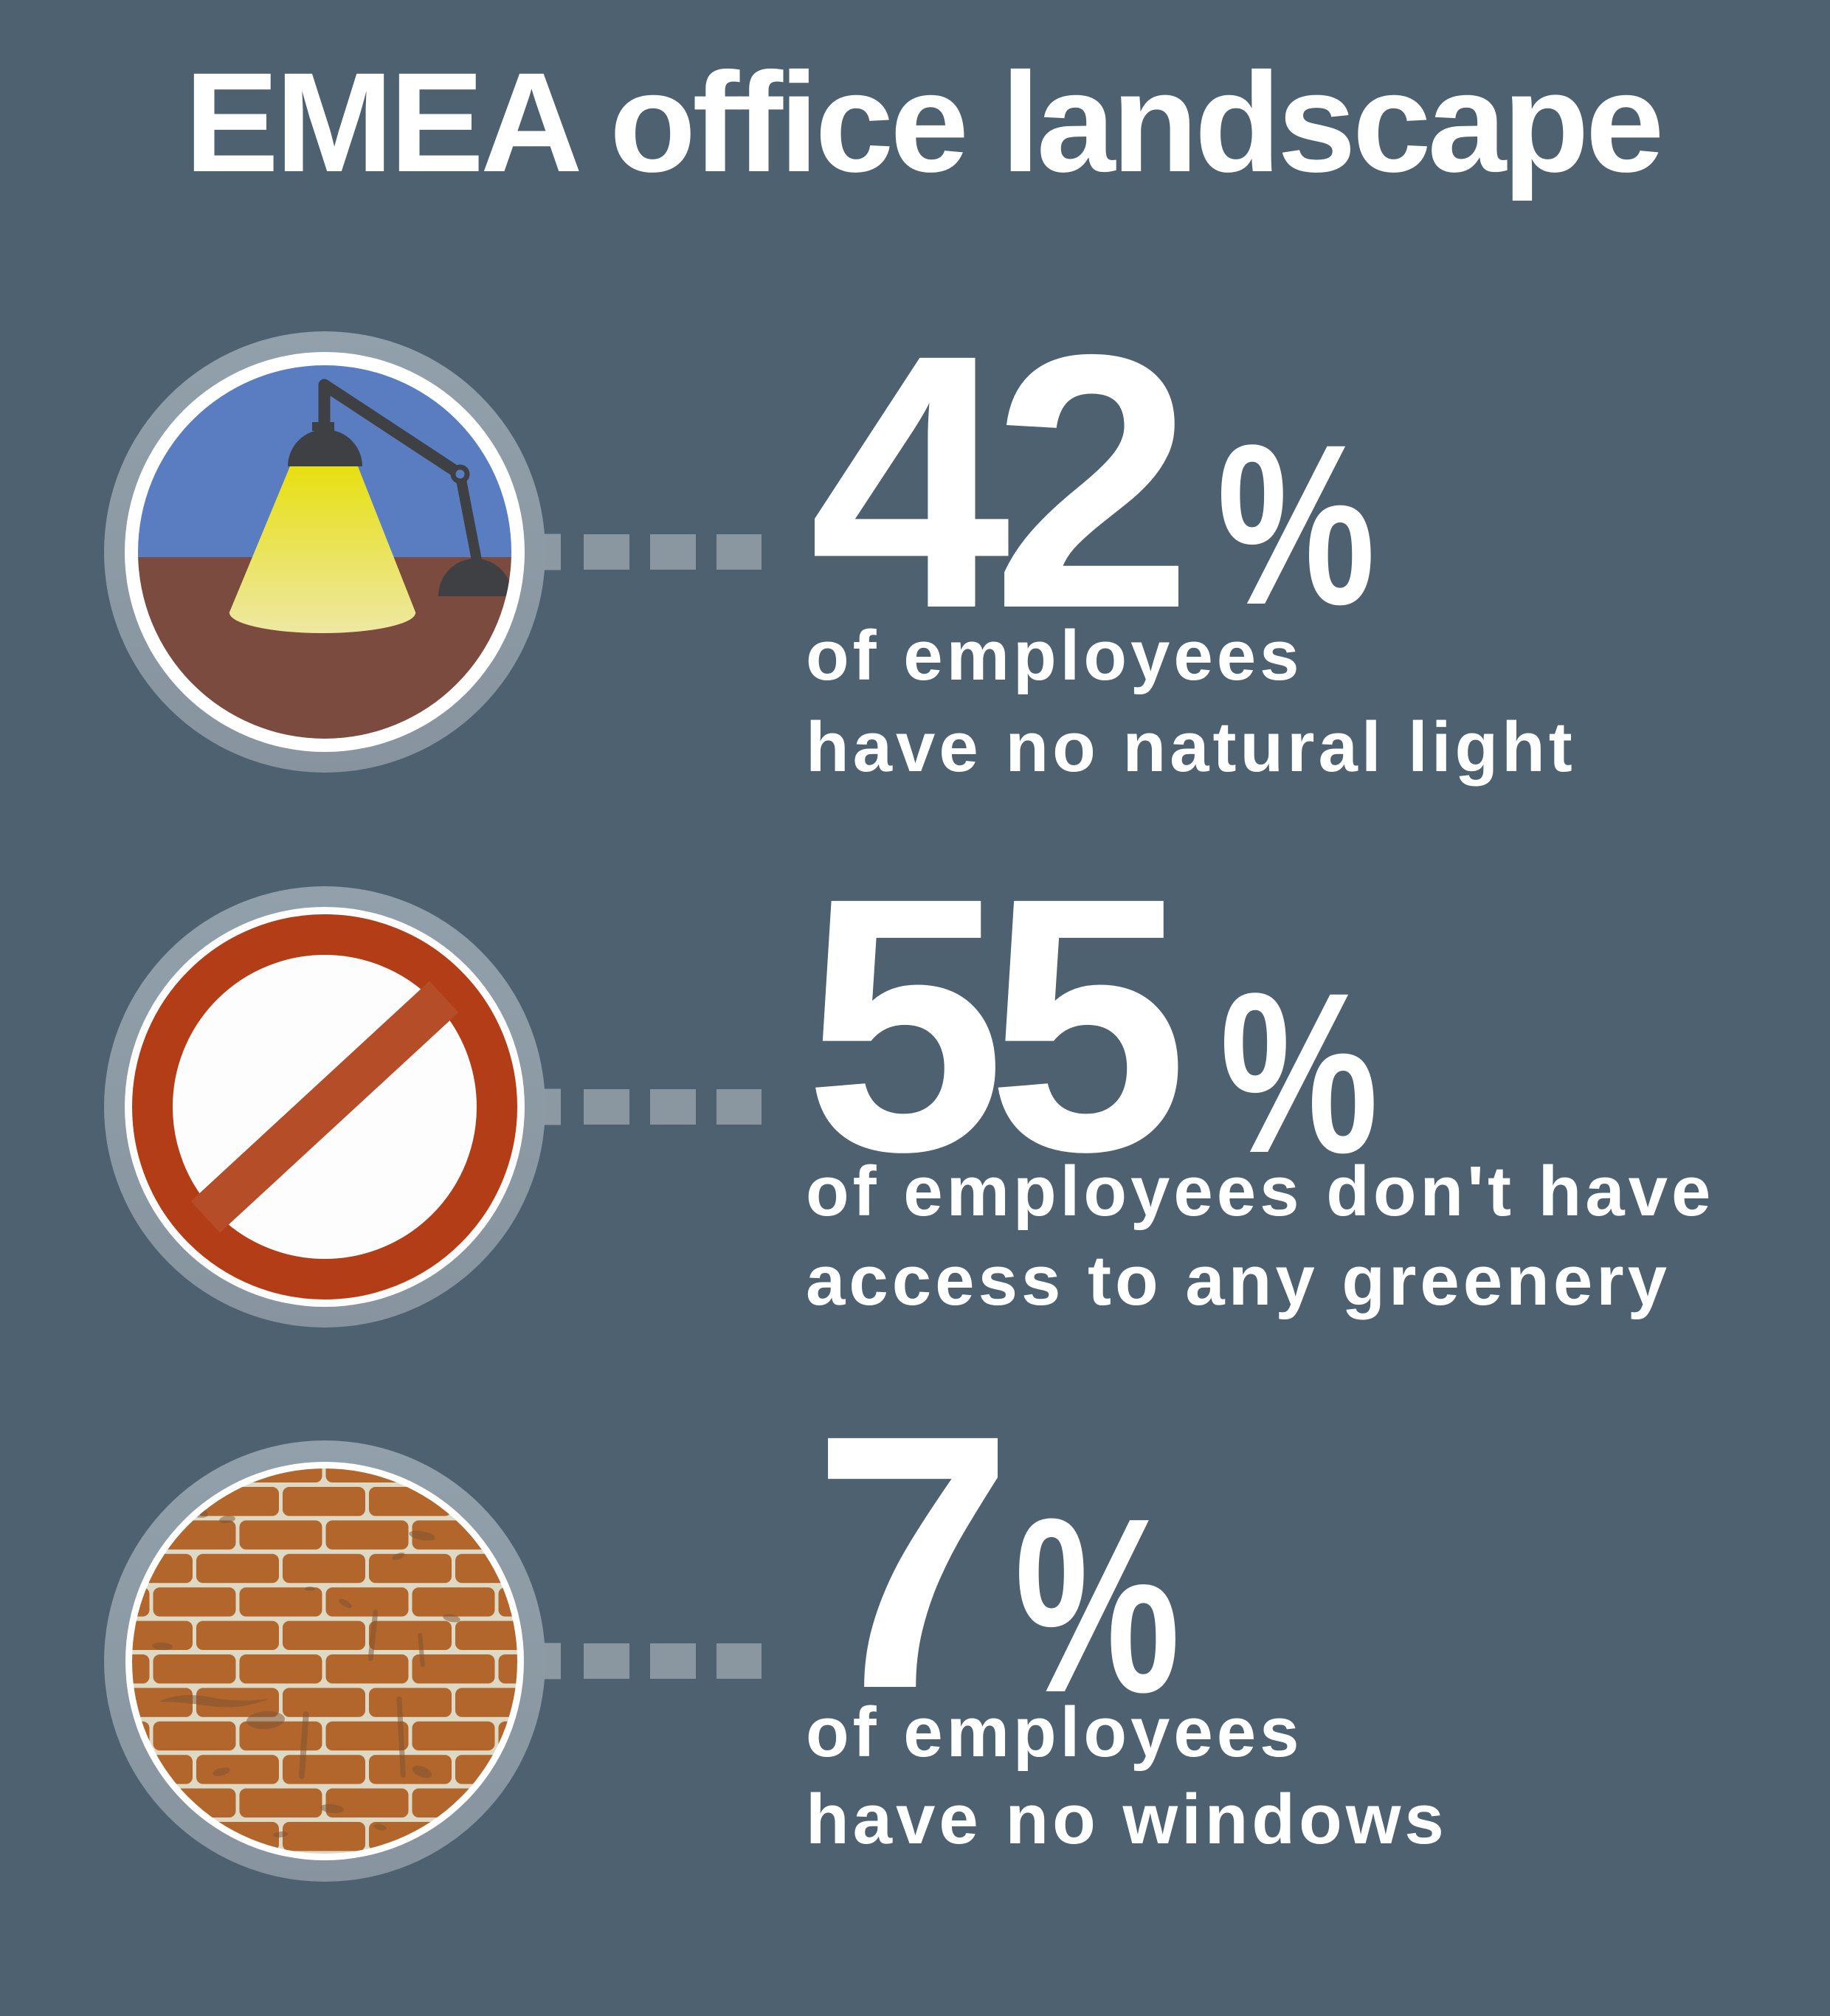 This screenshot has height=2016, width=1830. Describe the element at coordinates (922, 122) in the screenshot. I see `svg-text: EMEA office landscape` at that location.